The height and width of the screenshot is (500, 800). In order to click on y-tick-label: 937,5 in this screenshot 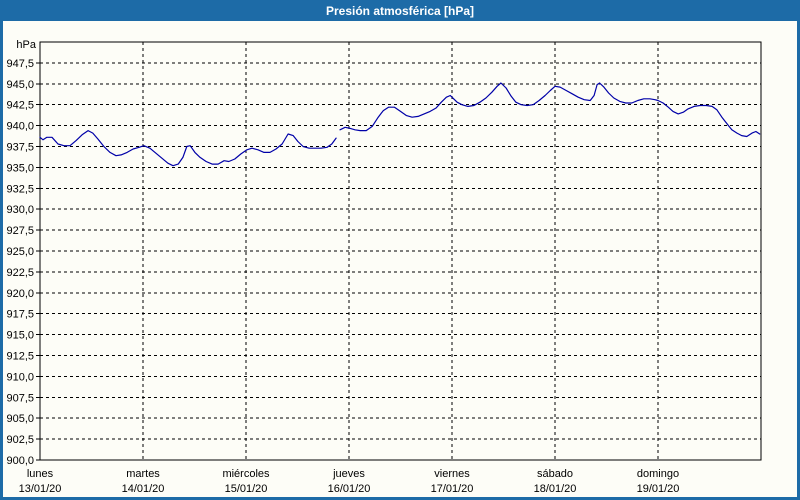, I will do `click(20, 148)`.